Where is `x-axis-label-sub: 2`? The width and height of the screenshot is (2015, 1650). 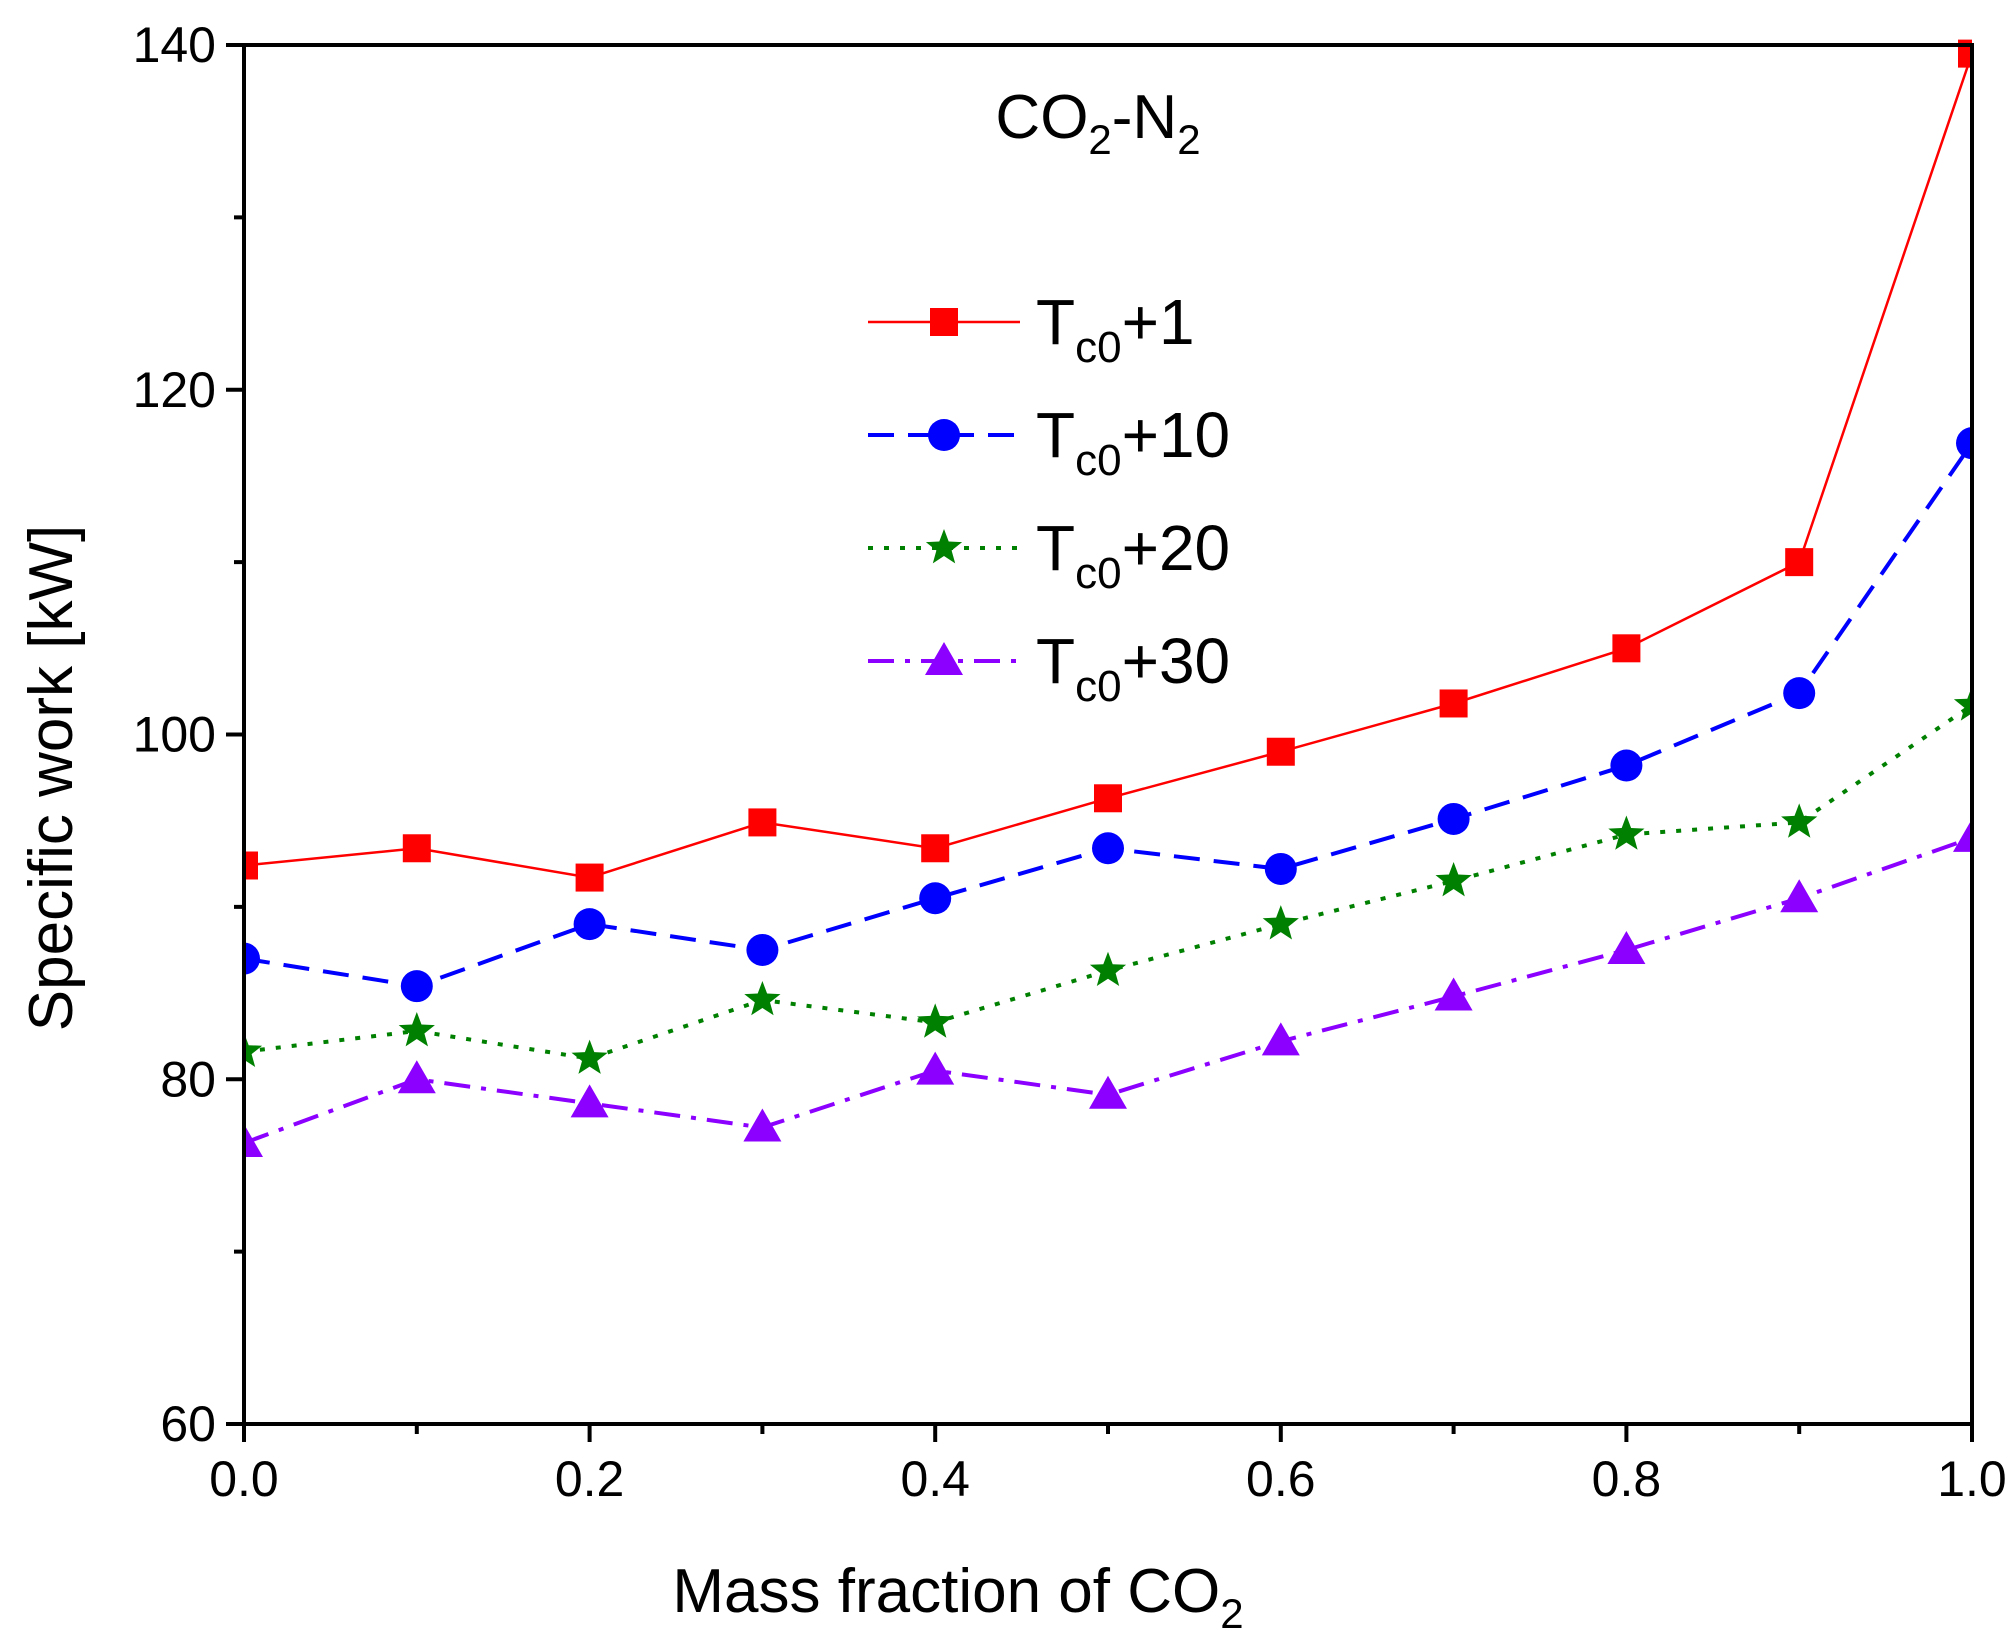 x-axis-label-sub: 2 is located at coordinates (1231, 1613).